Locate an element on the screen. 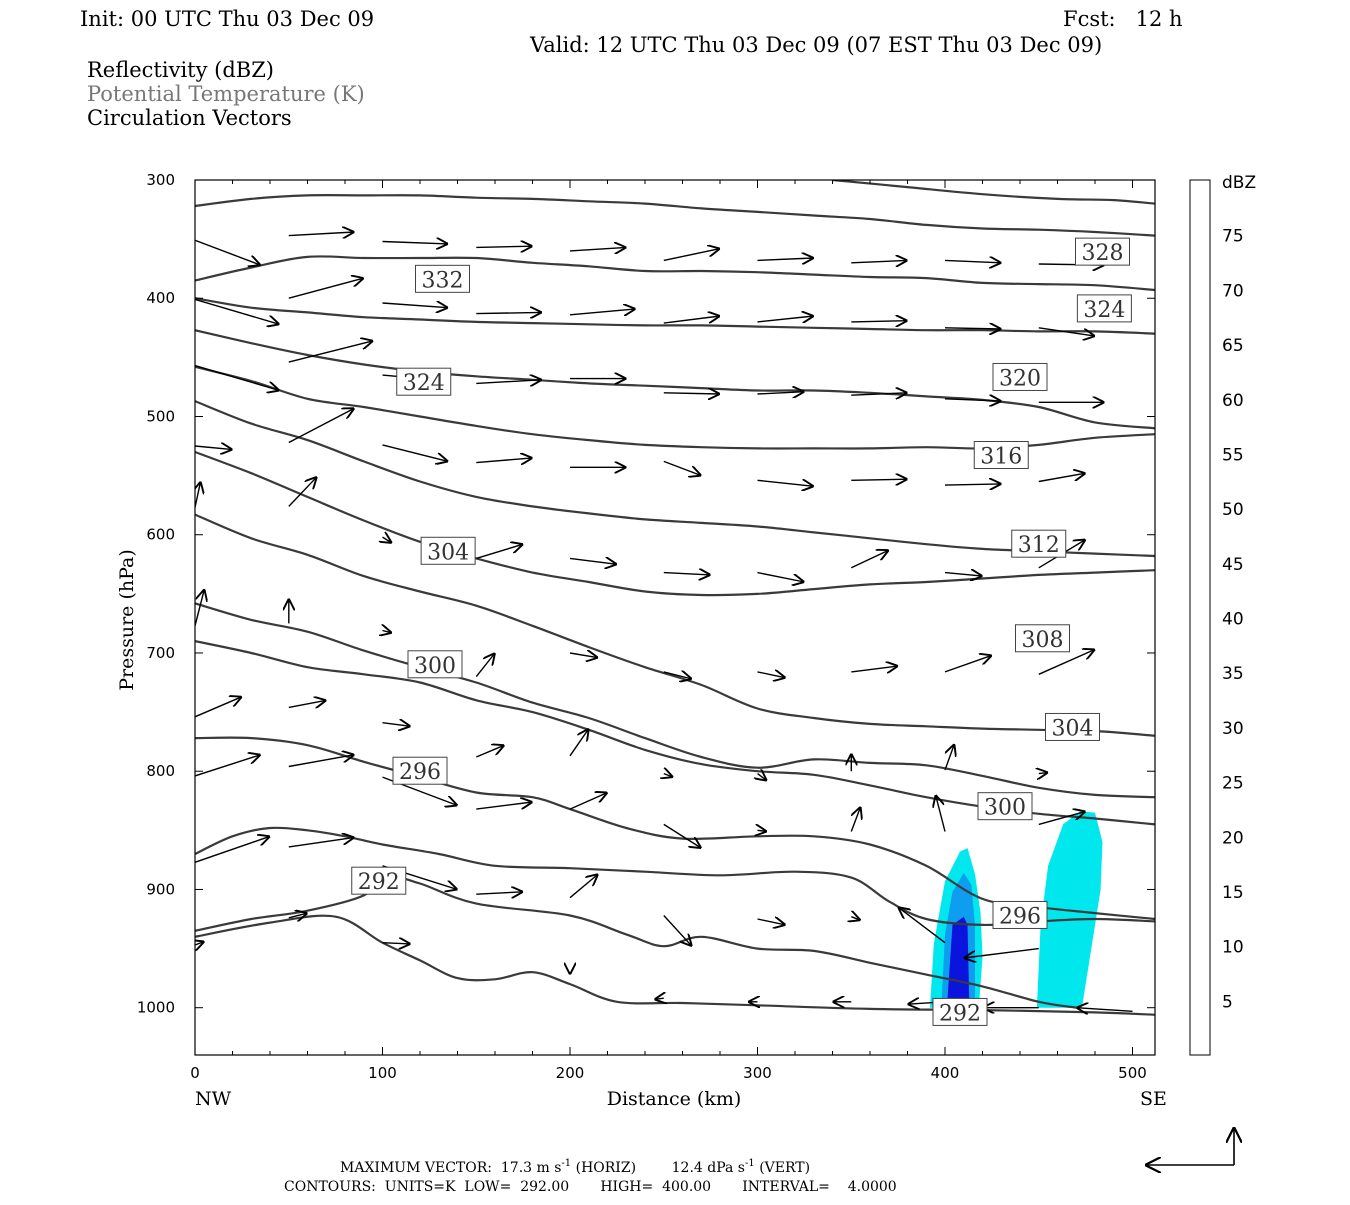  theta-label-300-3-1: 300 is located at coordinates (1005, 808).